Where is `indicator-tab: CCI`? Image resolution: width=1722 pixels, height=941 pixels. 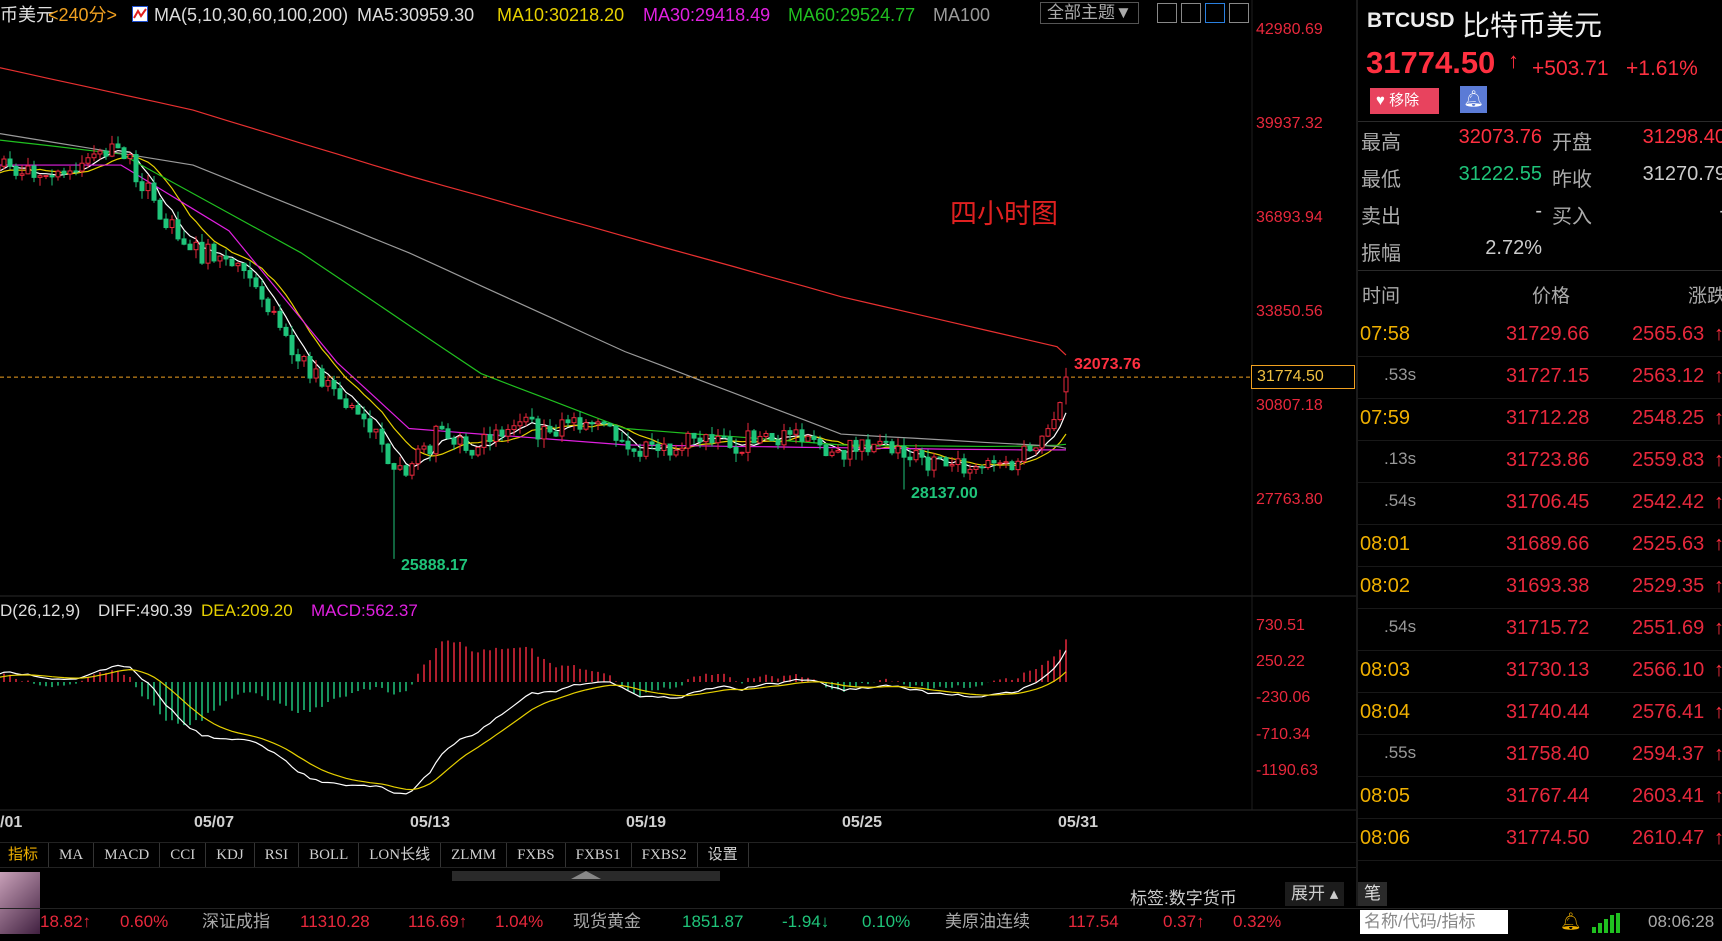 indicator-tab: CCI is located at coordinates (183, 855).